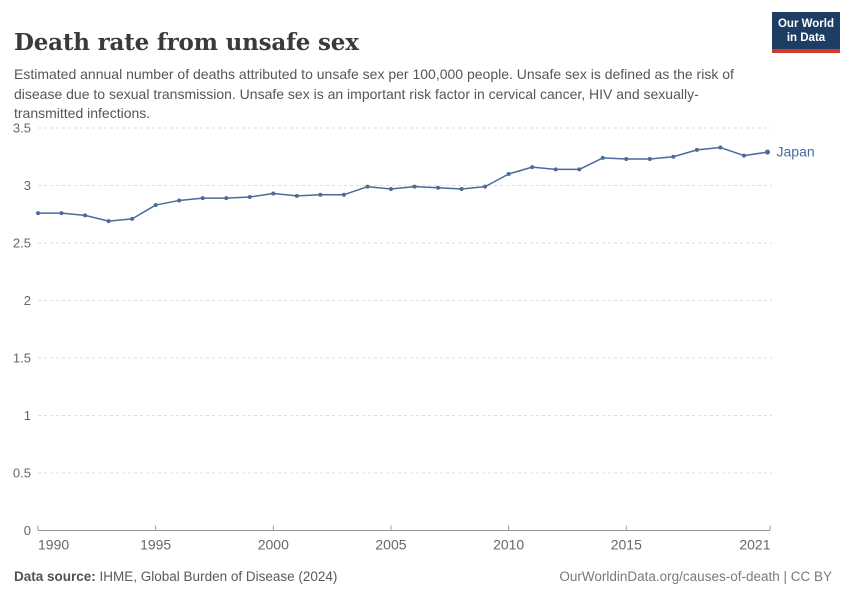 Image resolution: width=850 pixels, height=600 pixels. Describe the element at coordinates (626, 545) in the screenshot. I see `x-tick-label: 2015` at that location.